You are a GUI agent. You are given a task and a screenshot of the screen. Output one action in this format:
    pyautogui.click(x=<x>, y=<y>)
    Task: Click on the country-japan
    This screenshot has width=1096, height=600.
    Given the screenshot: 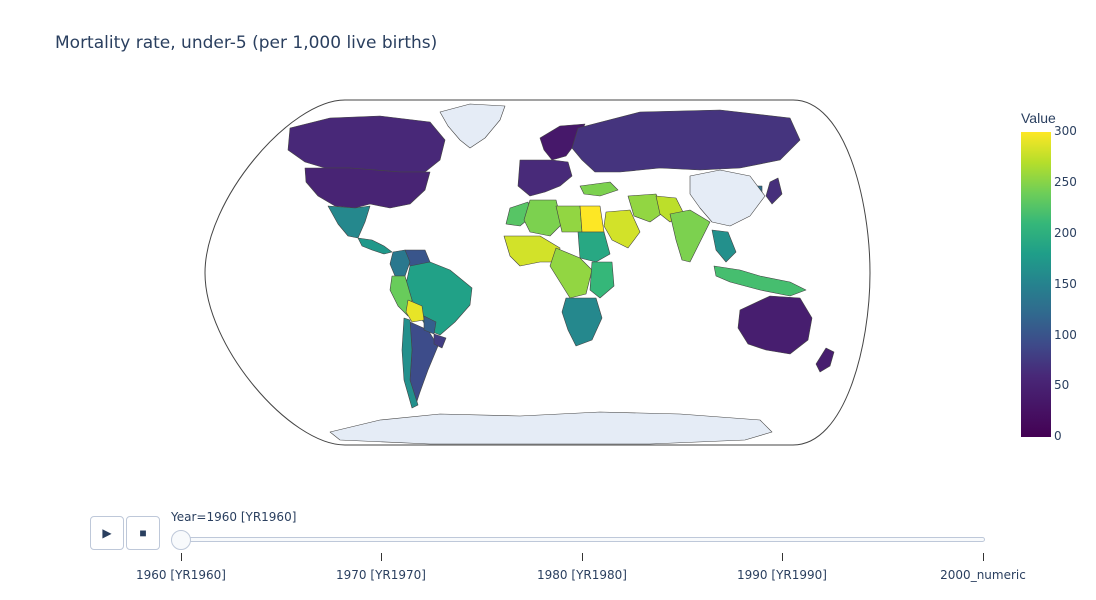 What is the action you would take?
    pyautogui.click(x=774, y=191)
    